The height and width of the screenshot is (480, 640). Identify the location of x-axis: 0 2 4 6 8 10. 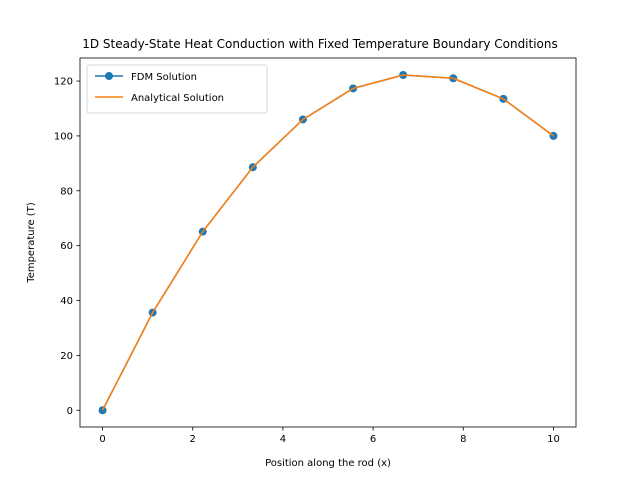
(329, 436).